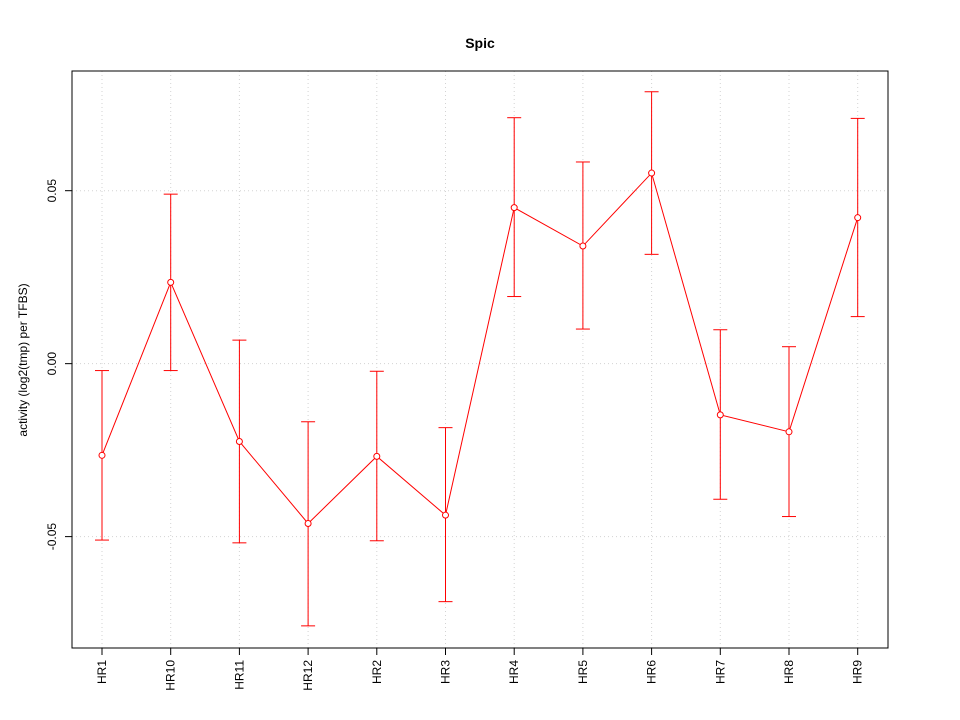  What do you see at coordinates (23, 359) in the screenshot?
I see `y-axis-title: activity (log2(tmp) per TFBS)` at bounding box center [23, 359].